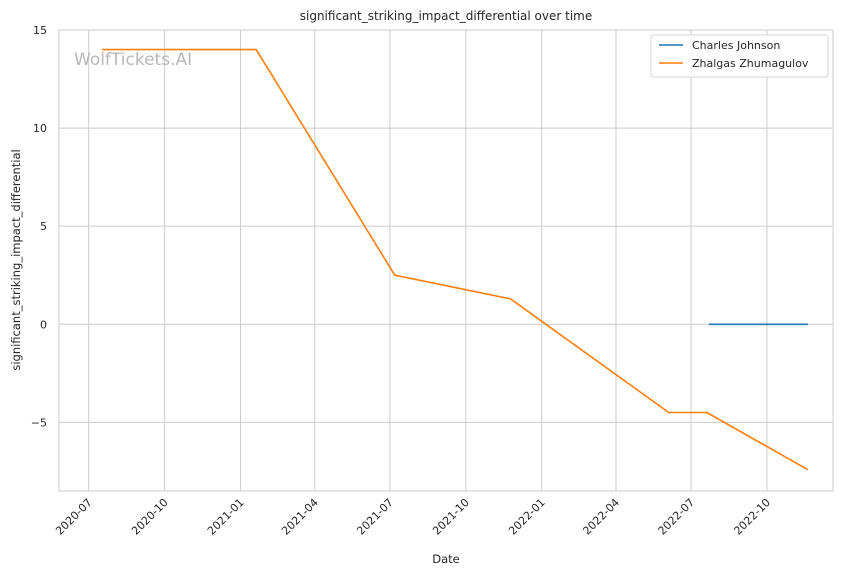  I want to click on legend-box, so click(739, 56).